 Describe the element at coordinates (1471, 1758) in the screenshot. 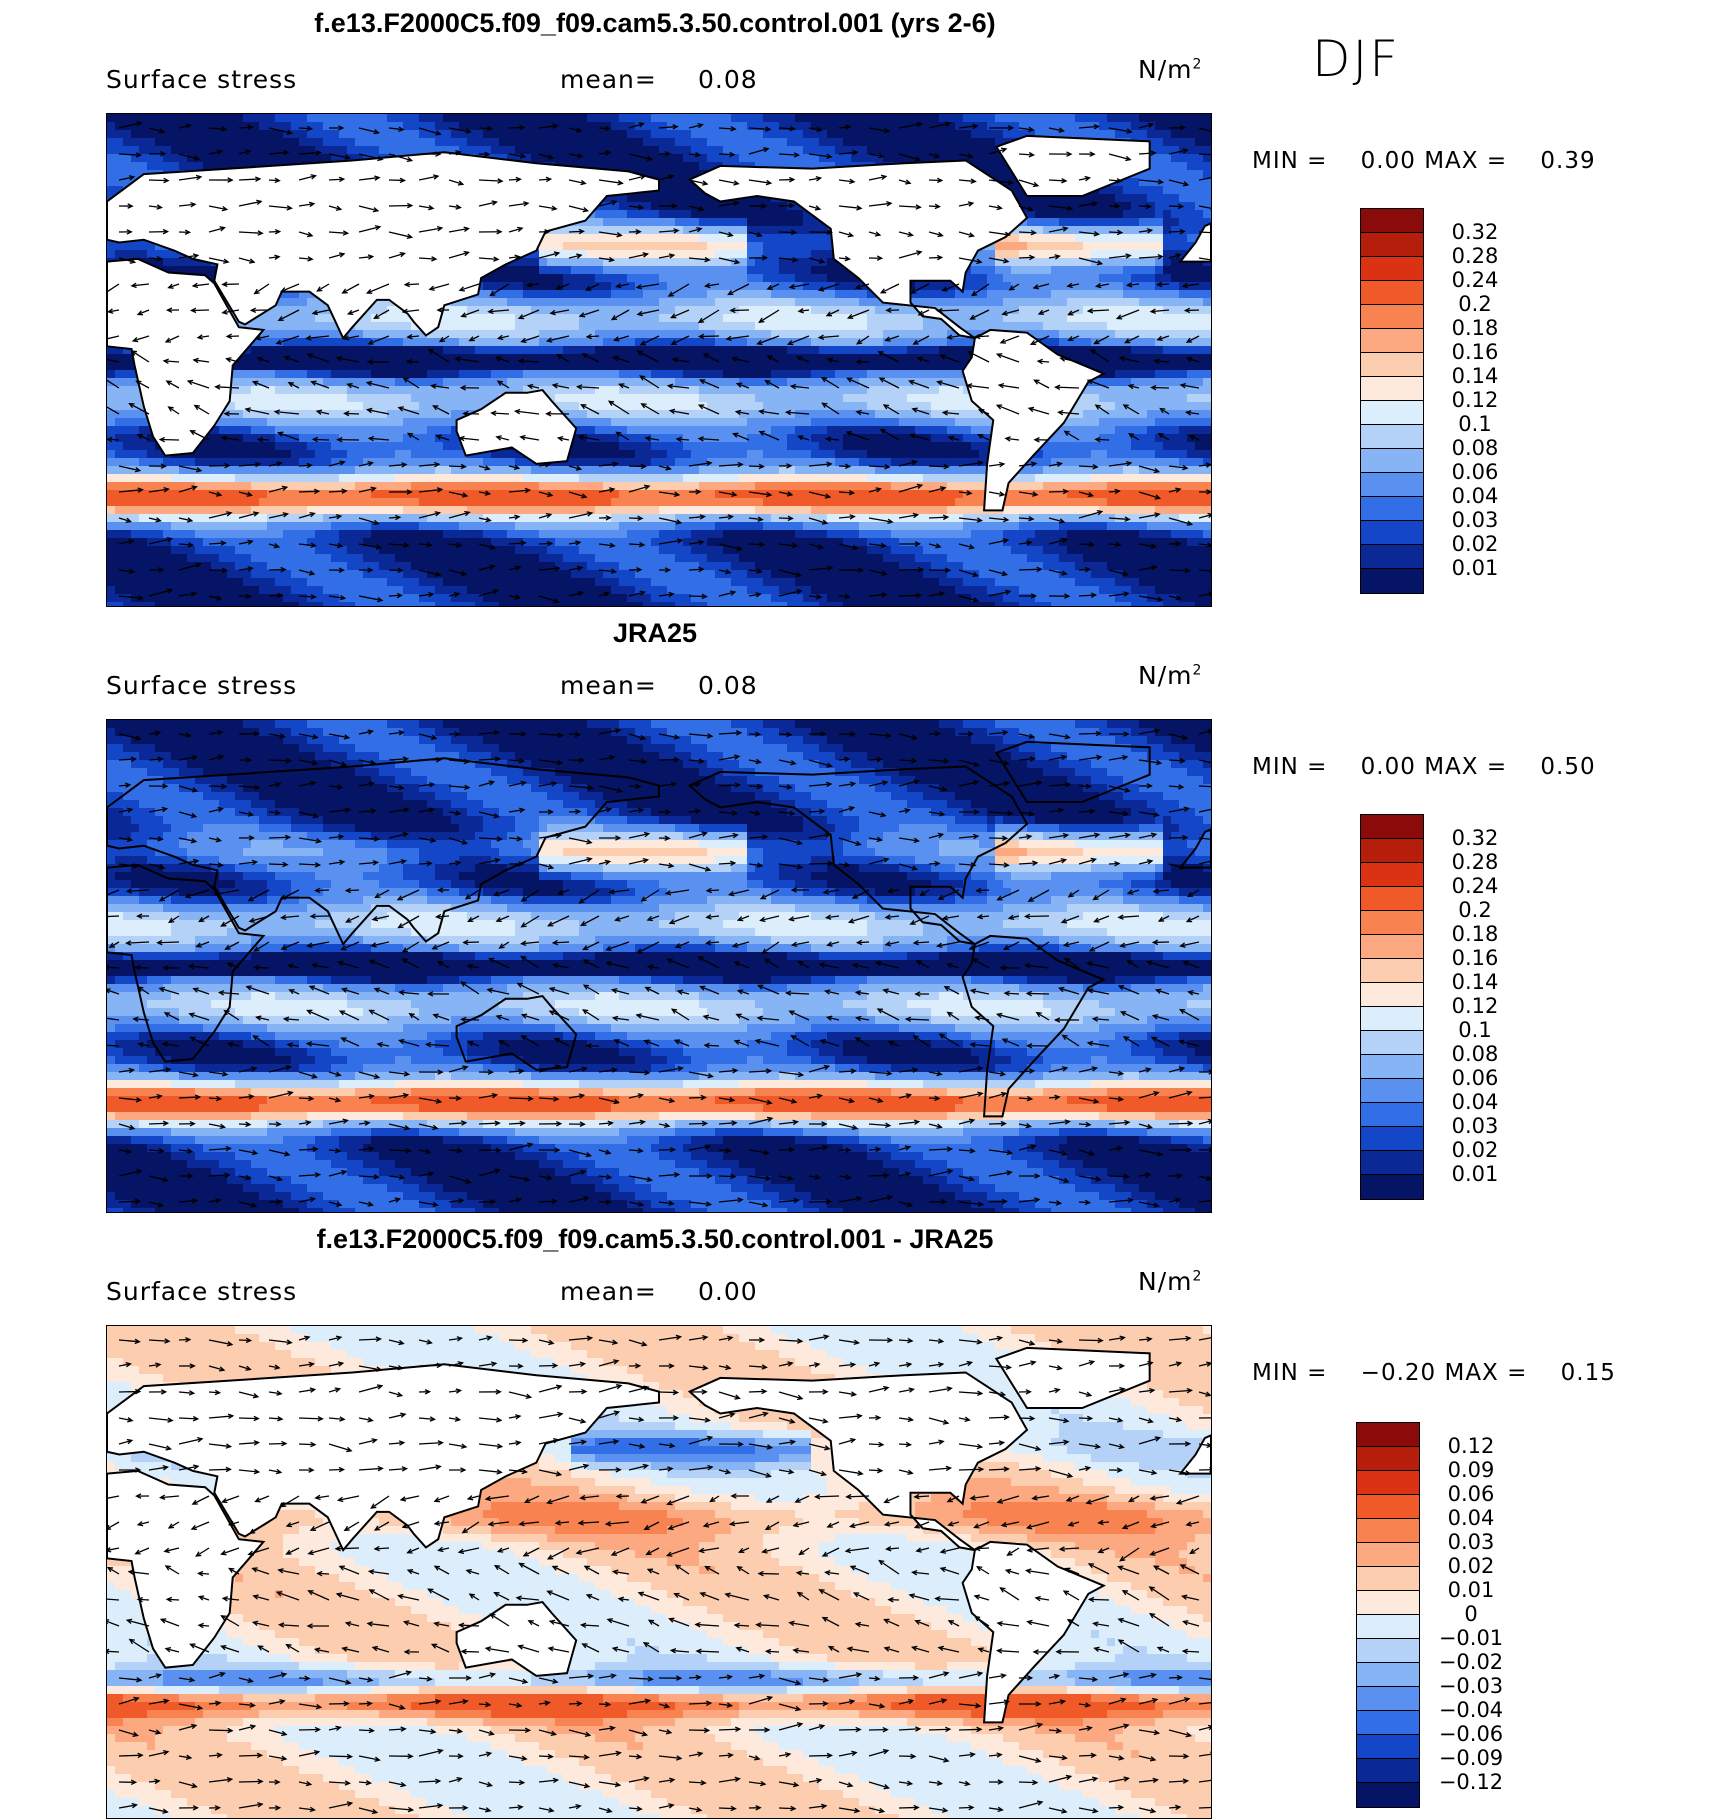

I see `colorbar-label: −0.09` at that location.